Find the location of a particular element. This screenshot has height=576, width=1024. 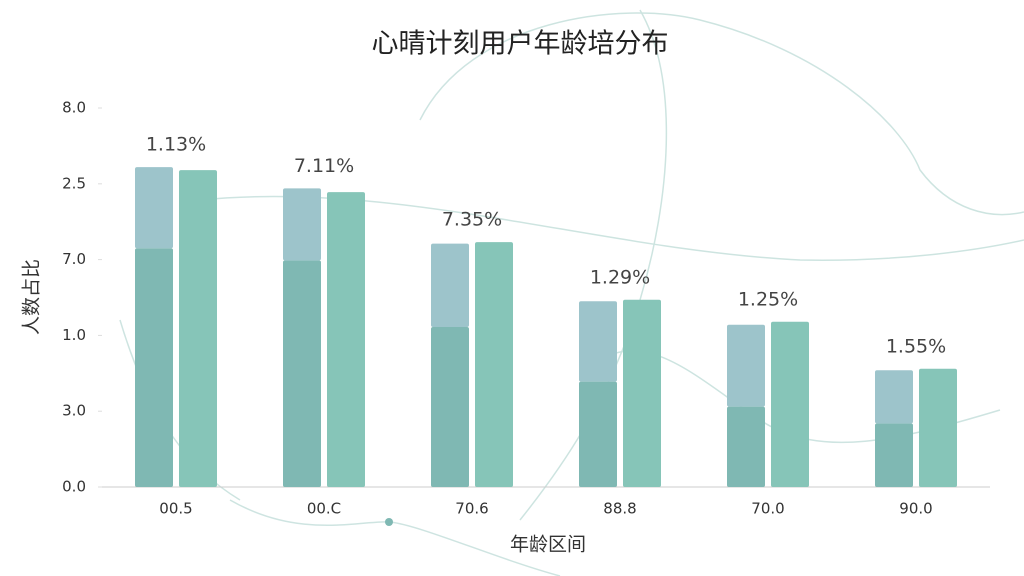

x-tick-label: 00.C is located at coordinates (324, 509).